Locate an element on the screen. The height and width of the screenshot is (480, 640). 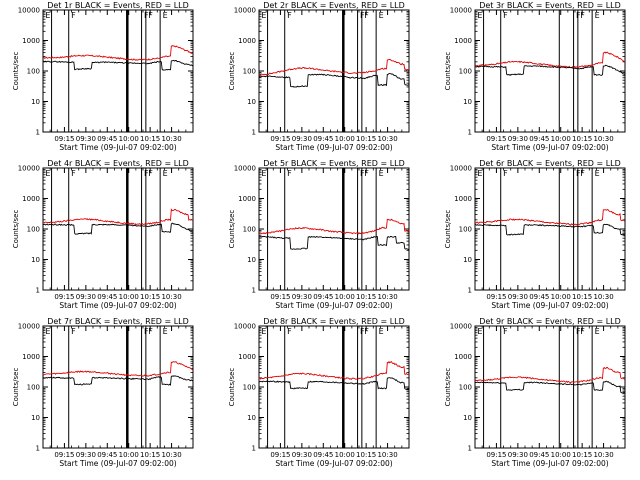
panel-title: Det 3r BLACK = Events, RED = LLD is located at coordinates (550, 5).